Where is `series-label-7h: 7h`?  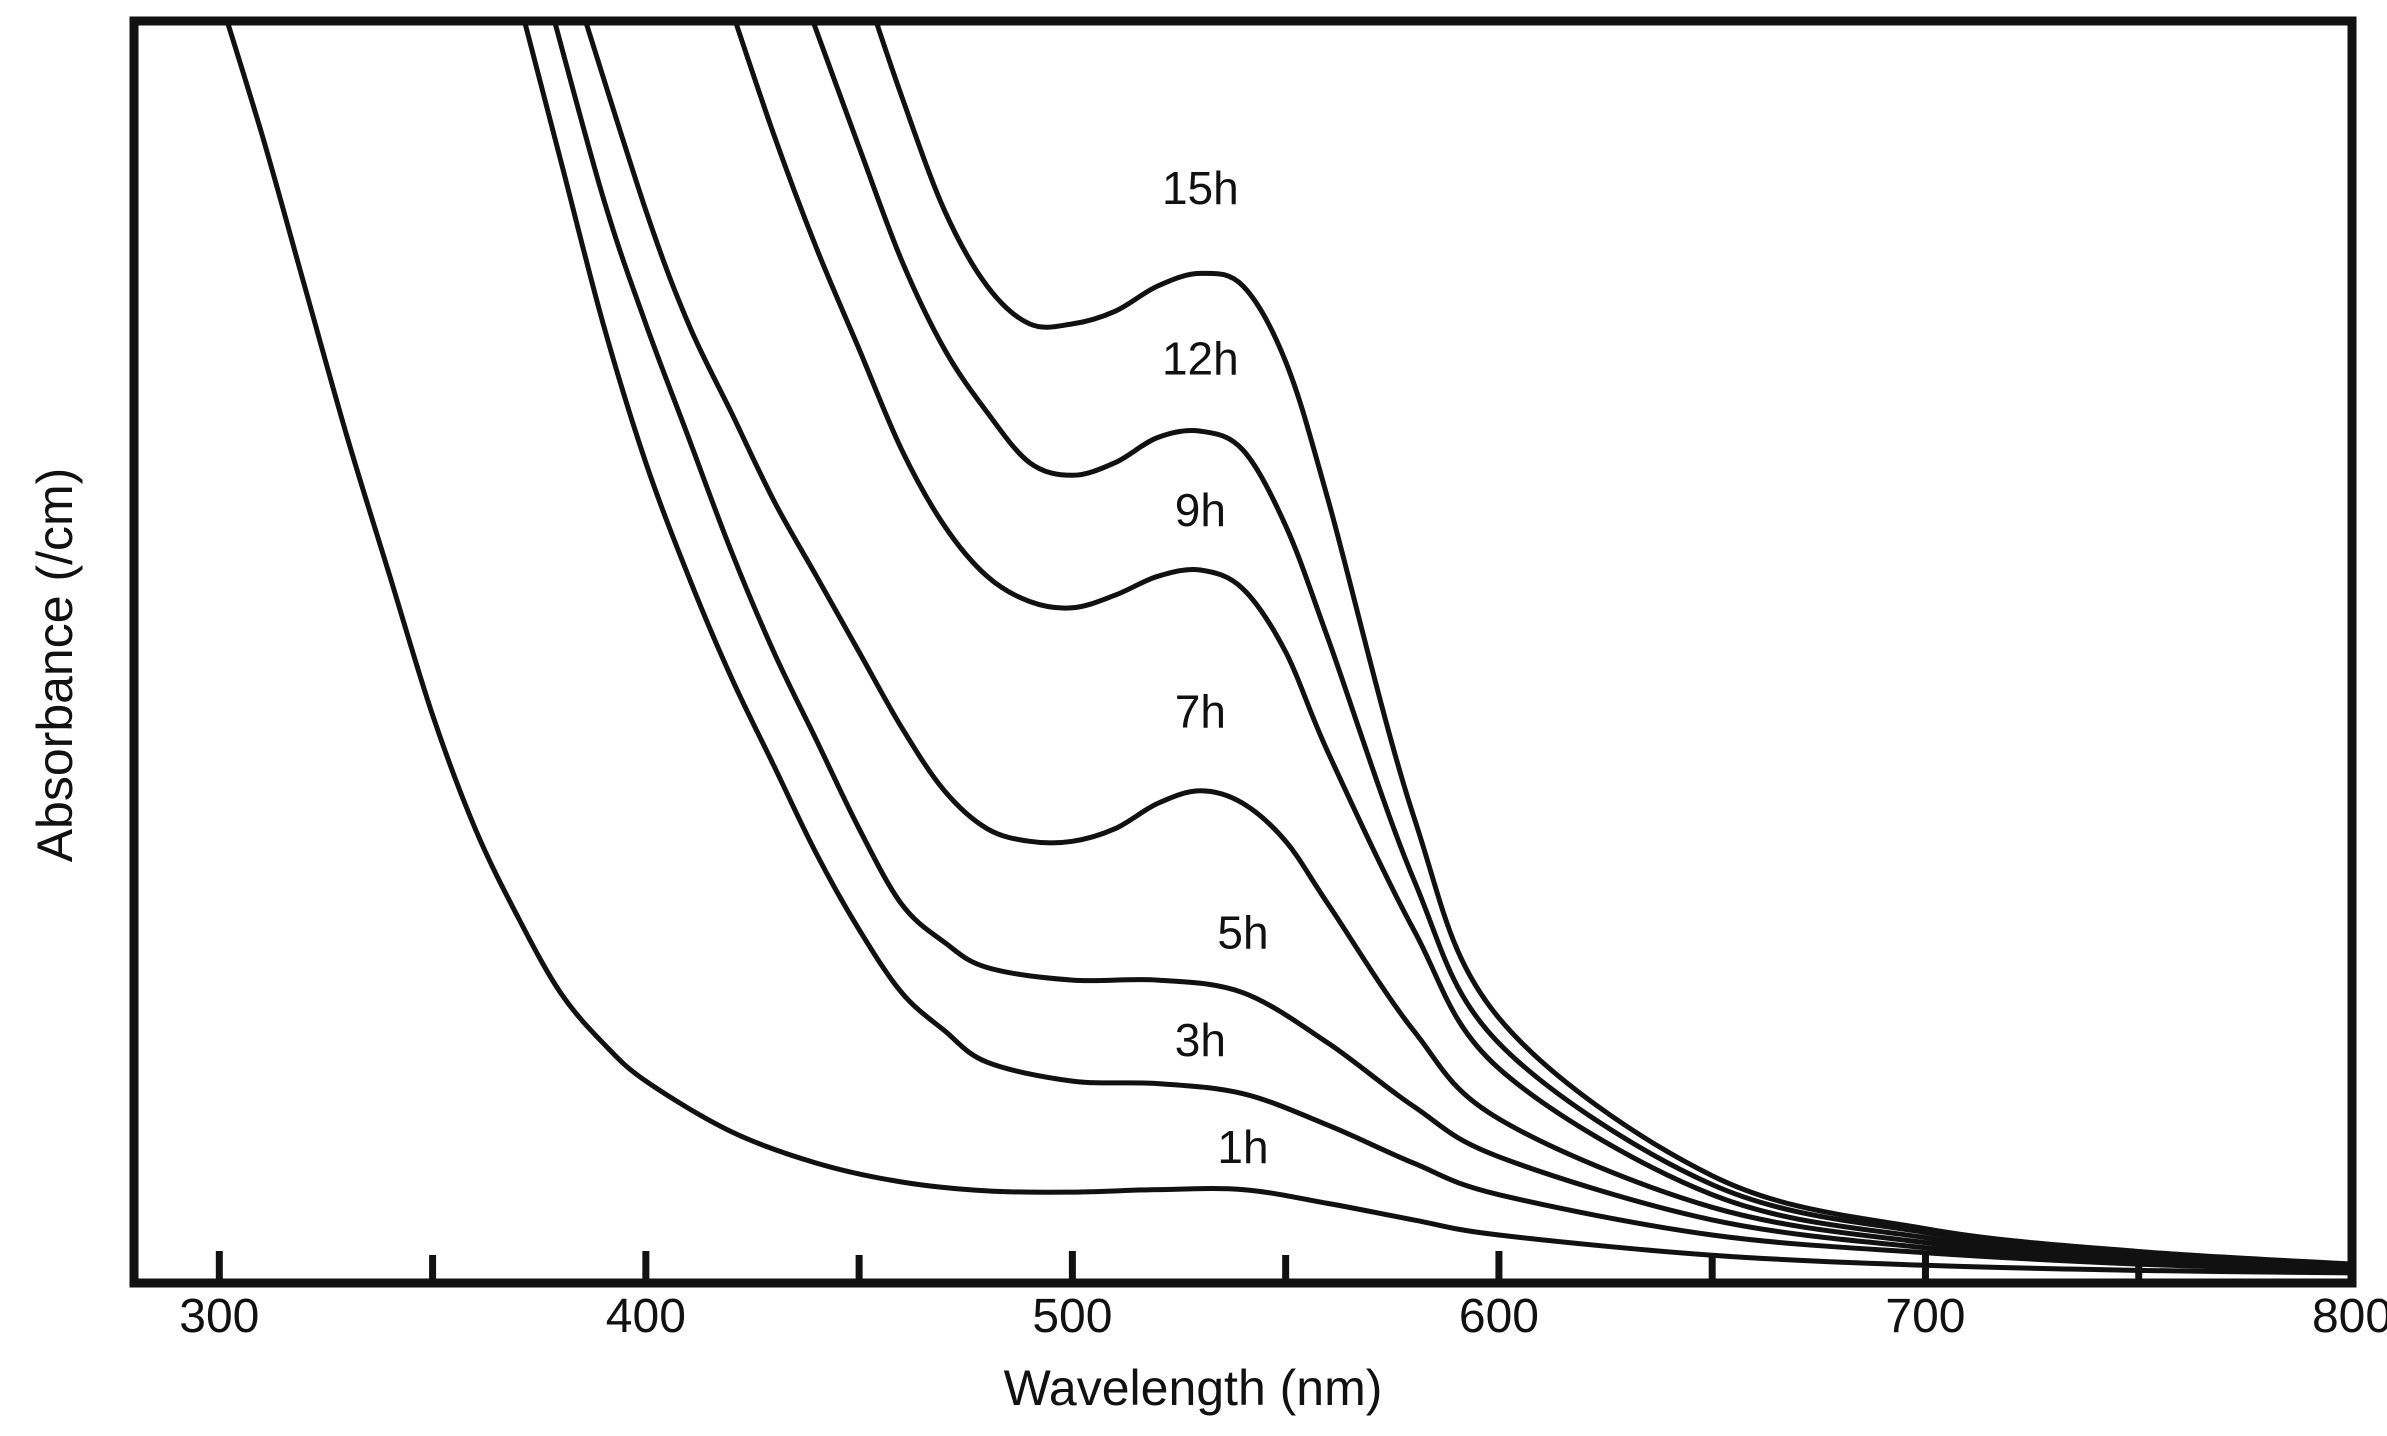 series-label-7h: 7h is located at coordinates (1200, 712).